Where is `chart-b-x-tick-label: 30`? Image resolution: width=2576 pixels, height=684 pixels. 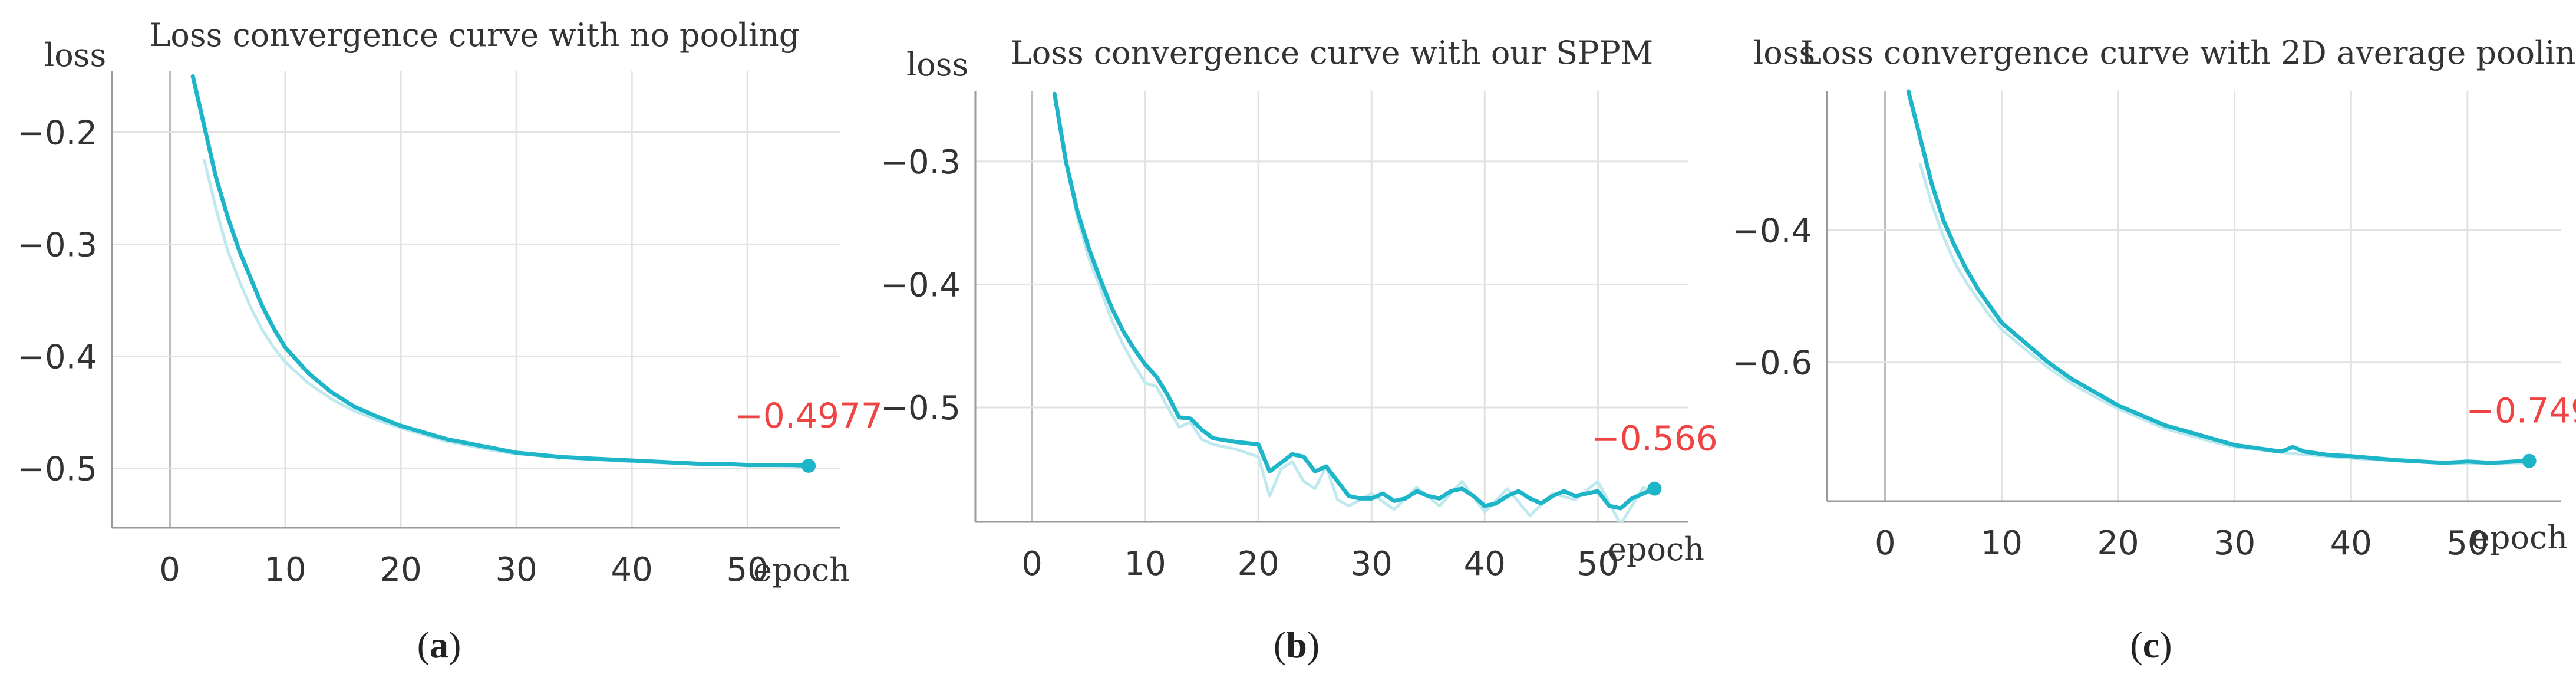
chart-b-x-tick-label: 30 is located at coordinates (1372, 564).